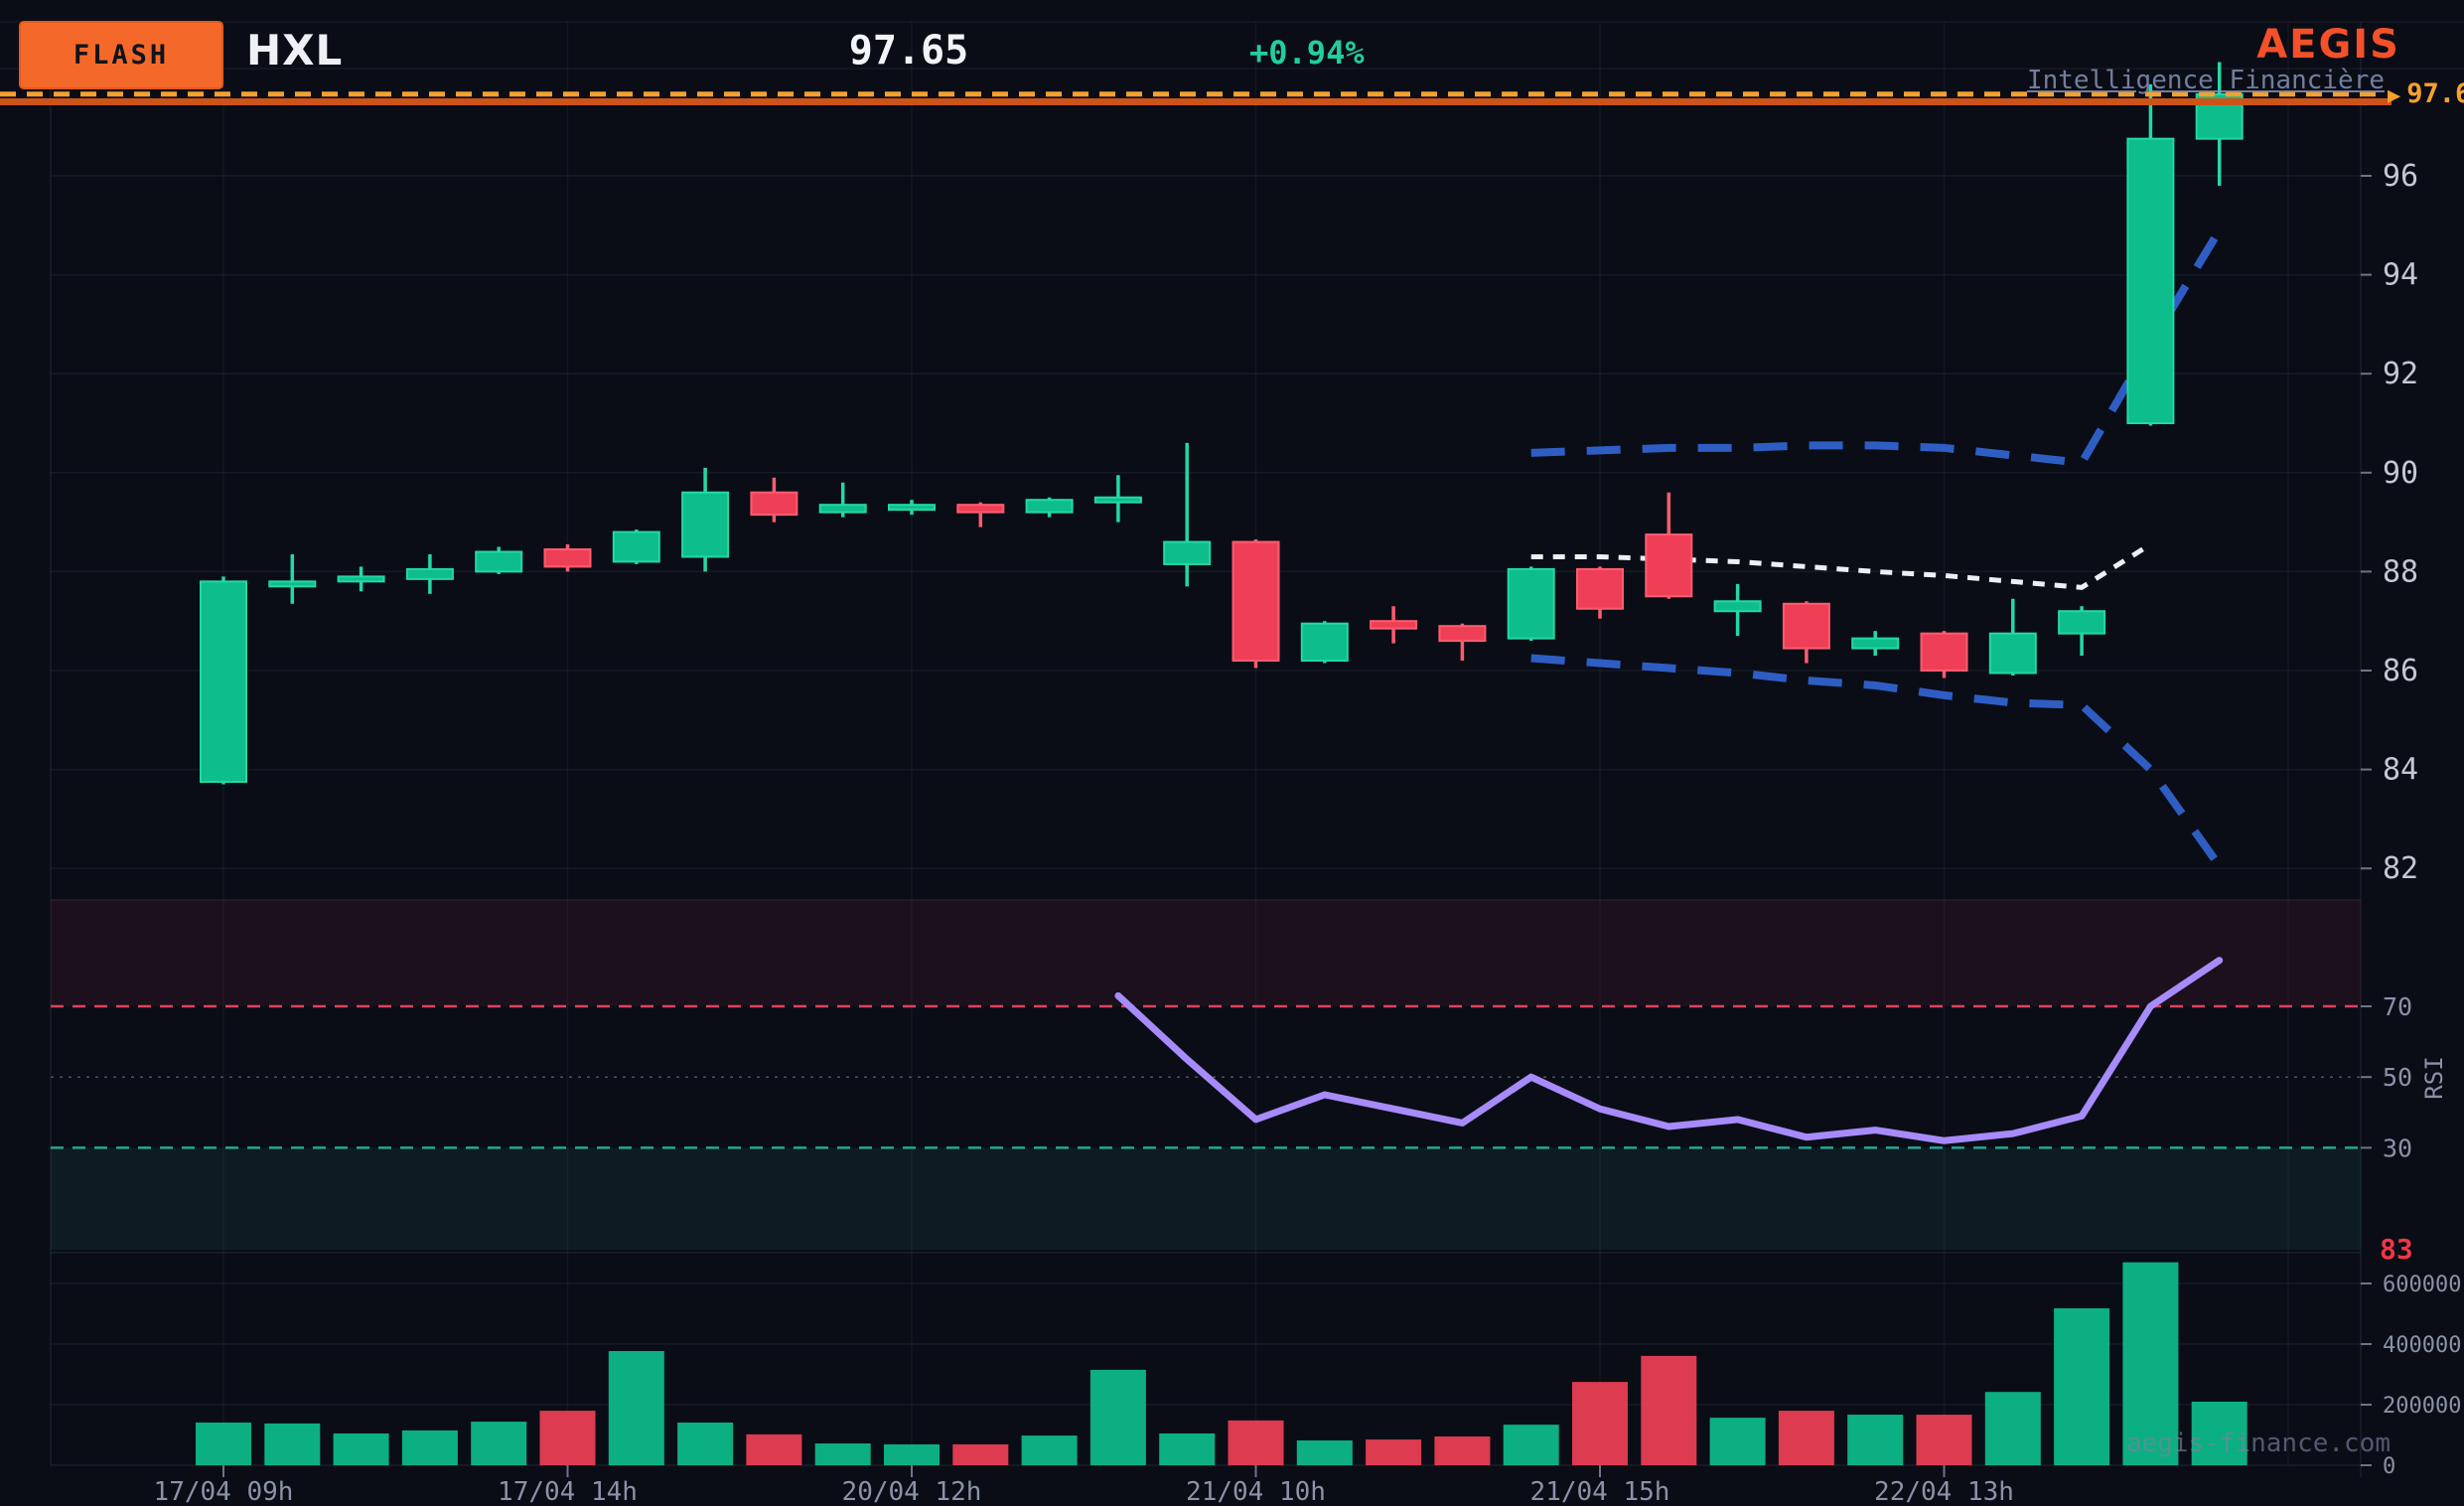 This screenshot has width=2464, height=1506. I want to click on volume-tick-label: 600000, so click(2422, 1285).